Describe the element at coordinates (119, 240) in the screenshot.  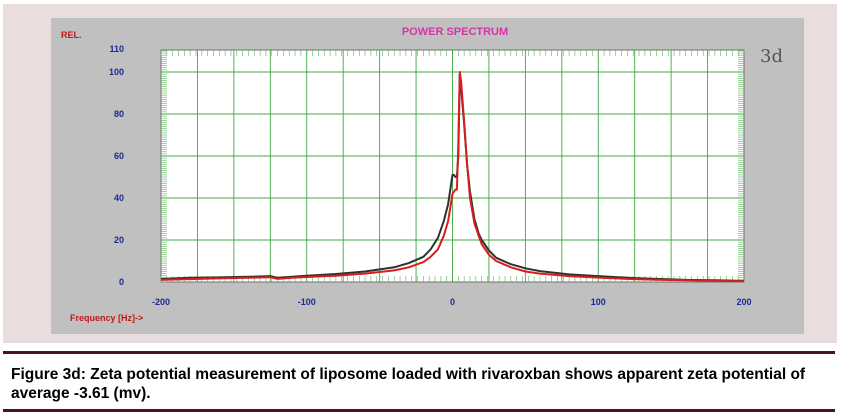
I see `y-tick-label: 20` at that location.